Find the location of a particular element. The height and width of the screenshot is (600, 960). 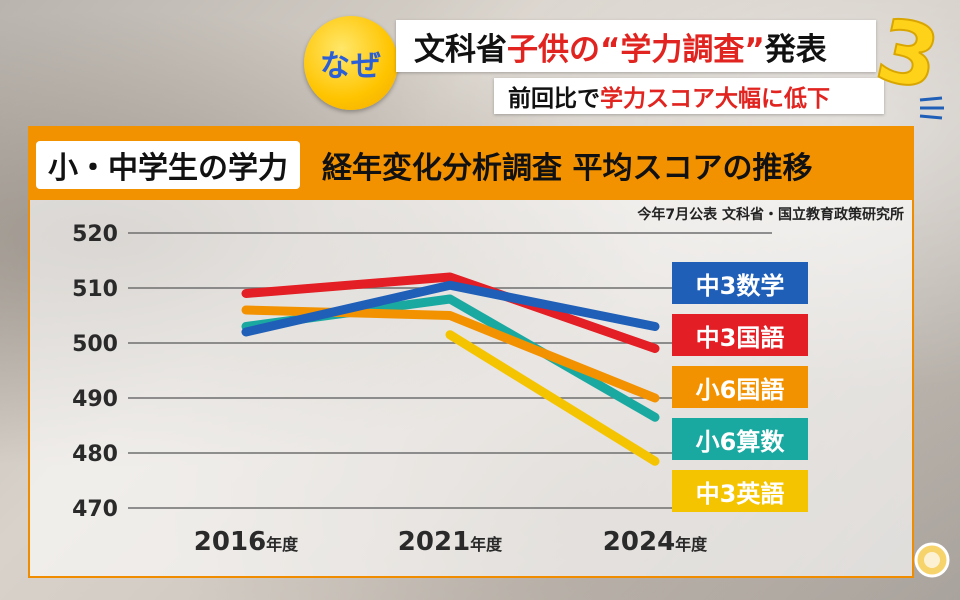

x-tick-label: 2024年度 is located at coordinates (655, 542).